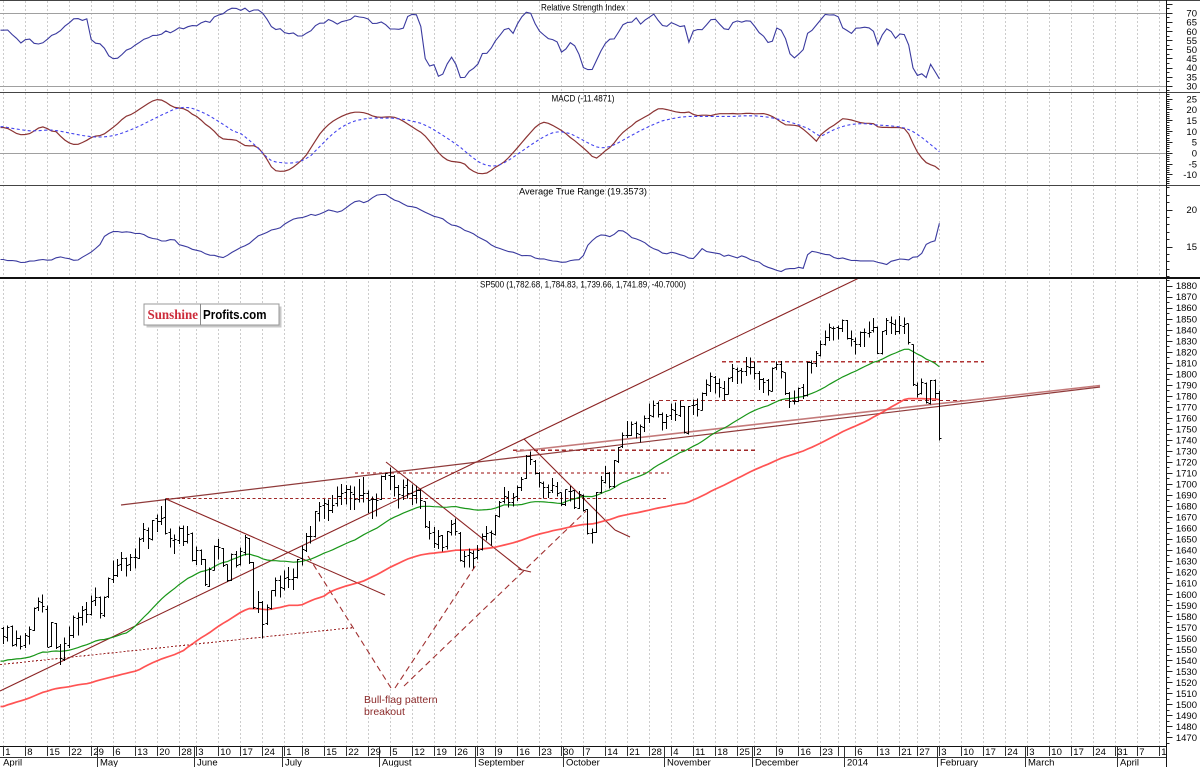 This screenshot has height=767, width=1200. I want to click on svg-text: Bull-flag pattern, so click(401, 700).